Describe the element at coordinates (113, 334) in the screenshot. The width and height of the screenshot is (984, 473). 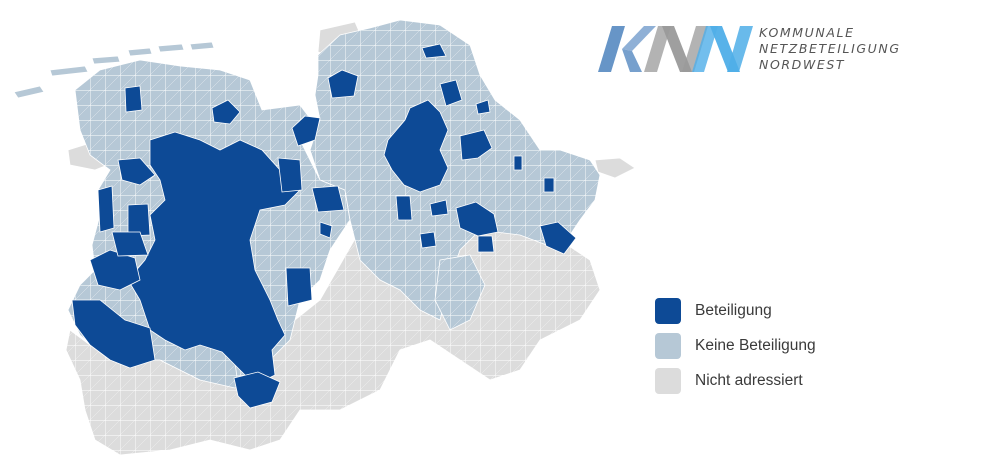
I see `region-beteiligung-southwest` at that location.